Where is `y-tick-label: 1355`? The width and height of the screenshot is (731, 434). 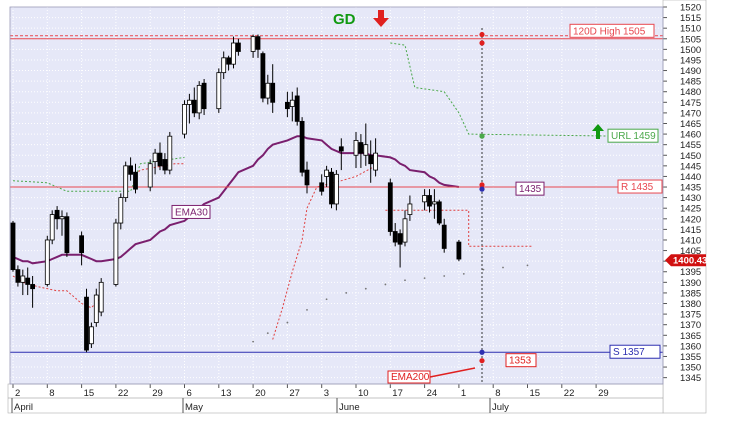 y-tick-label: 1355 is located at coordinates (690, 357).